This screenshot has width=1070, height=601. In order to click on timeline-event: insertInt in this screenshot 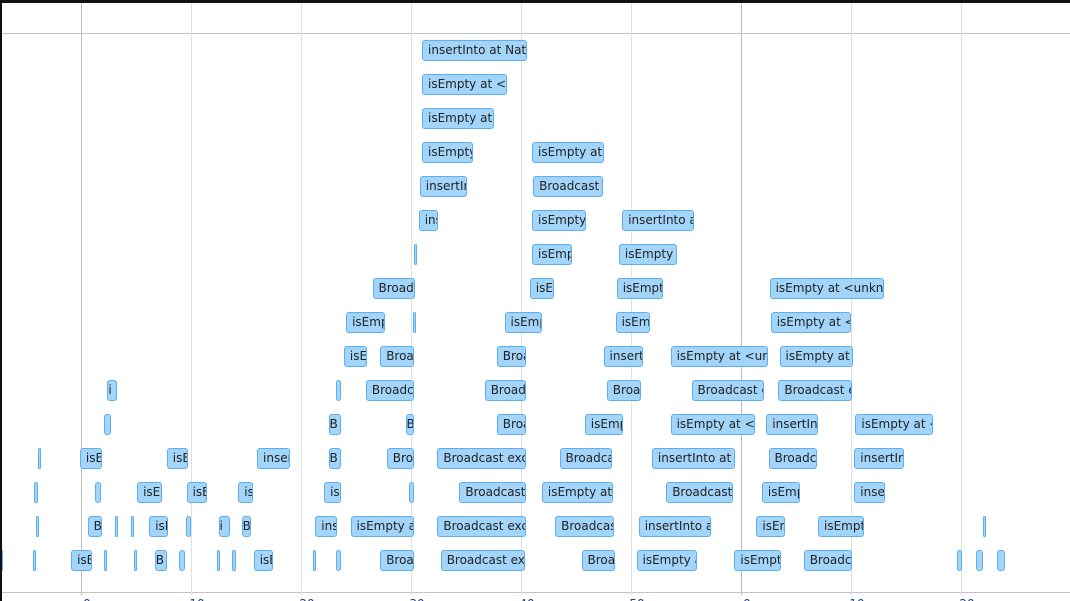, I will do `click(879, 458)`.